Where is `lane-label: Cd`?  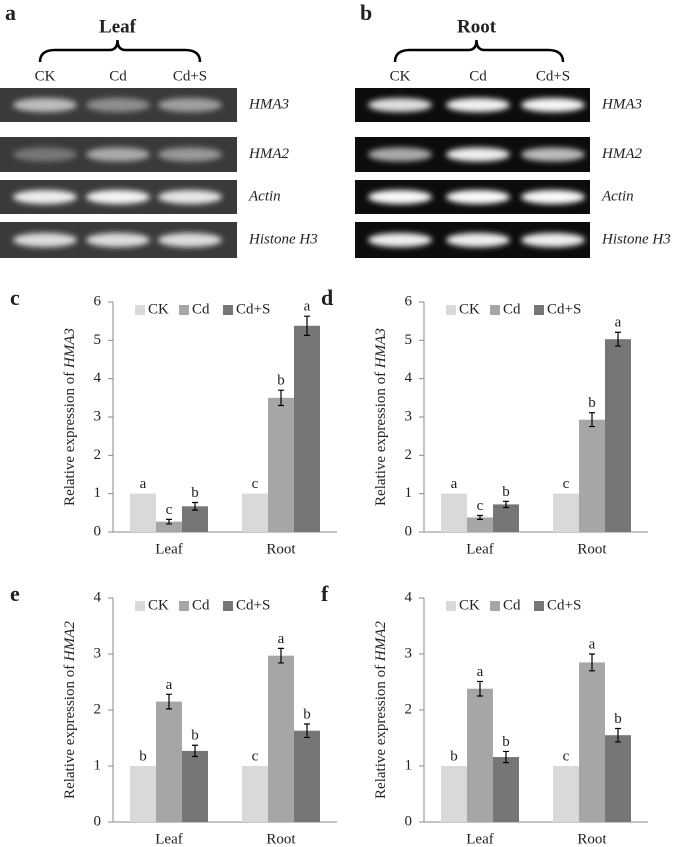 lane-label: Cd is located at coordinates (118, 76).